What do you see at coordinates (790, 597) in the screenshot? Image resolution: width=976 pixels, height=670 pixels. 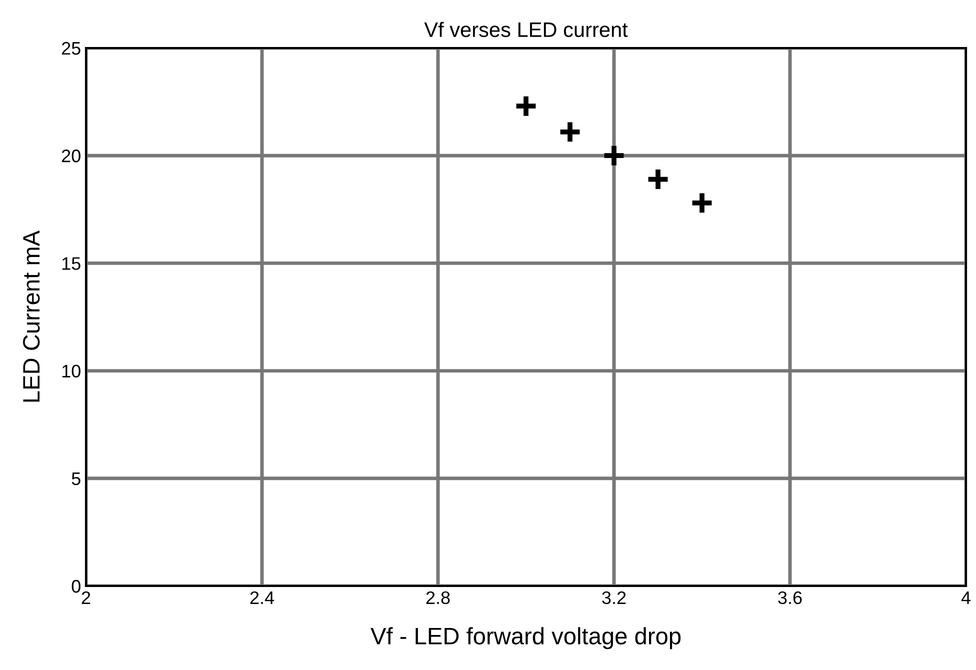 I see `x-tick-label: 3.6` at bounding box center [790, 597].